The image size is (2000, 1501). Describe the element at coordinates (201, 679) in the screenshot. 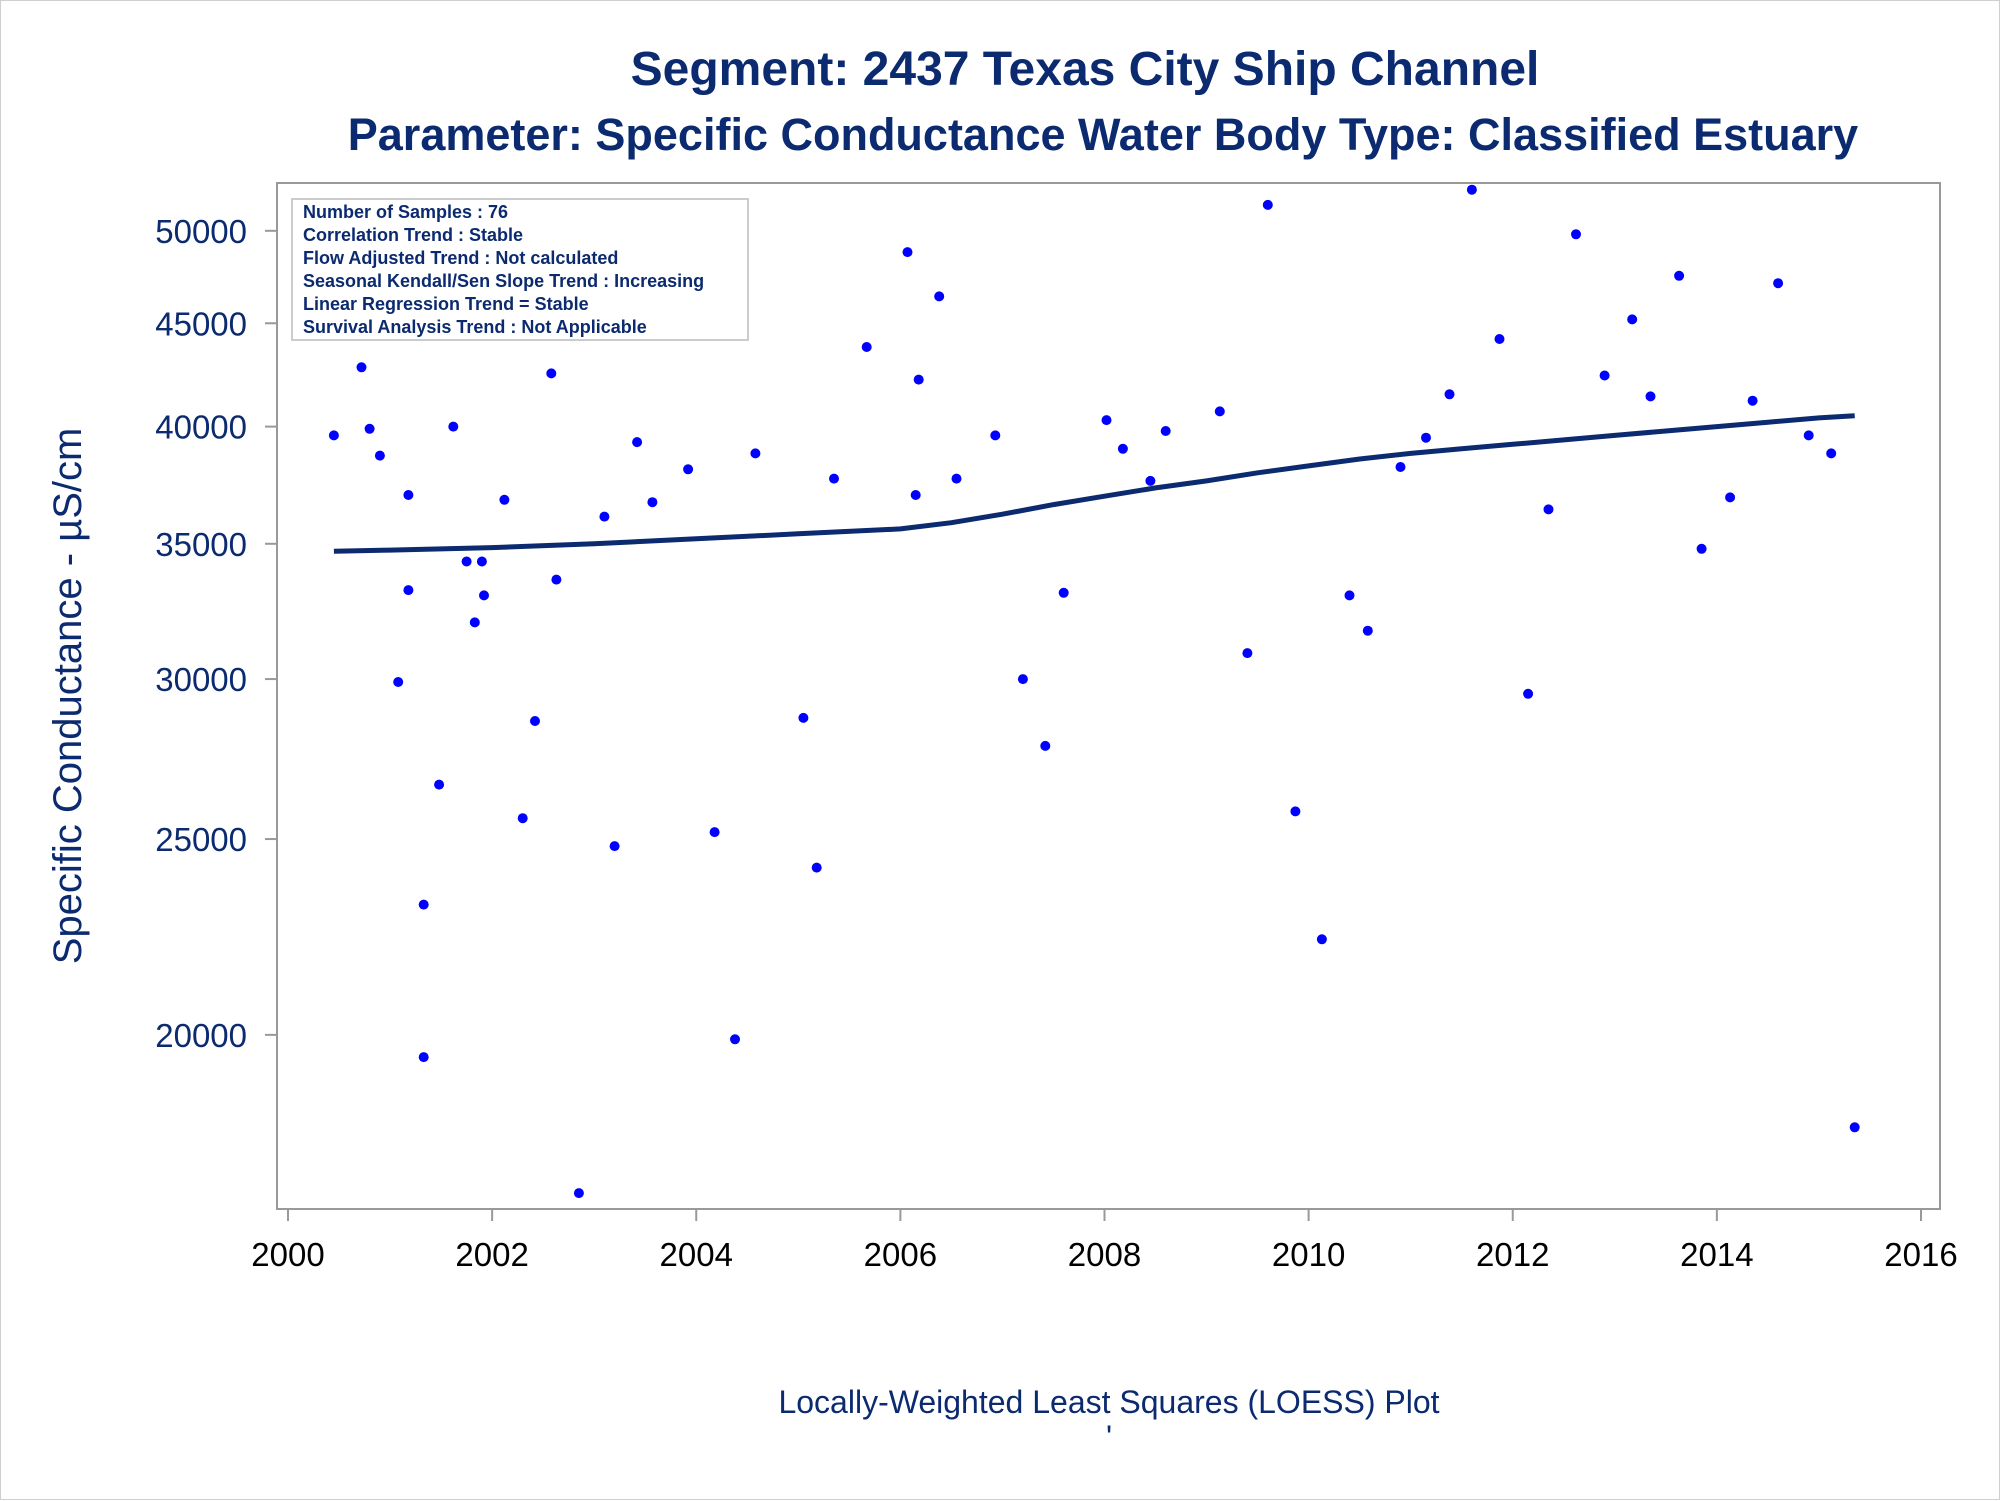

I see `y-tick-label: 30000` at that location.